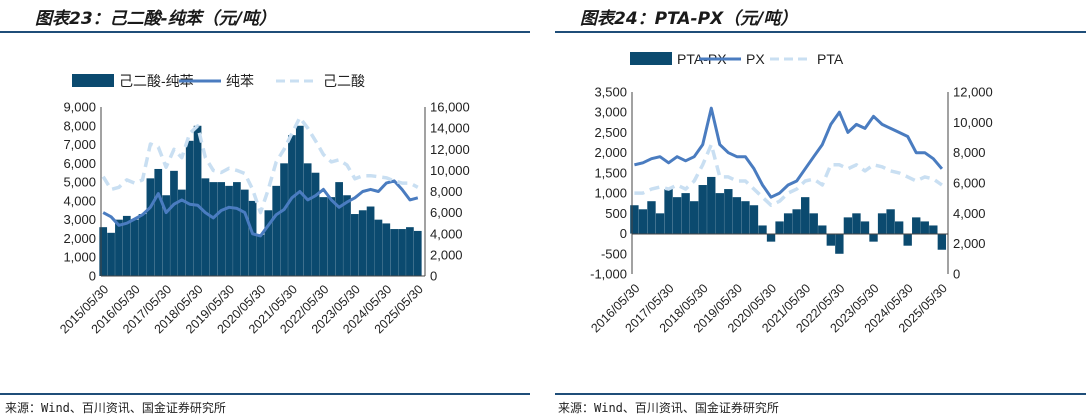 The height and width of the screenshot is (420, 1086). Describe the element at coordinates (689, 19) in the screenshot. I see `right-chart-title: 图表24：PTA-PX（元/吨）` at that location.